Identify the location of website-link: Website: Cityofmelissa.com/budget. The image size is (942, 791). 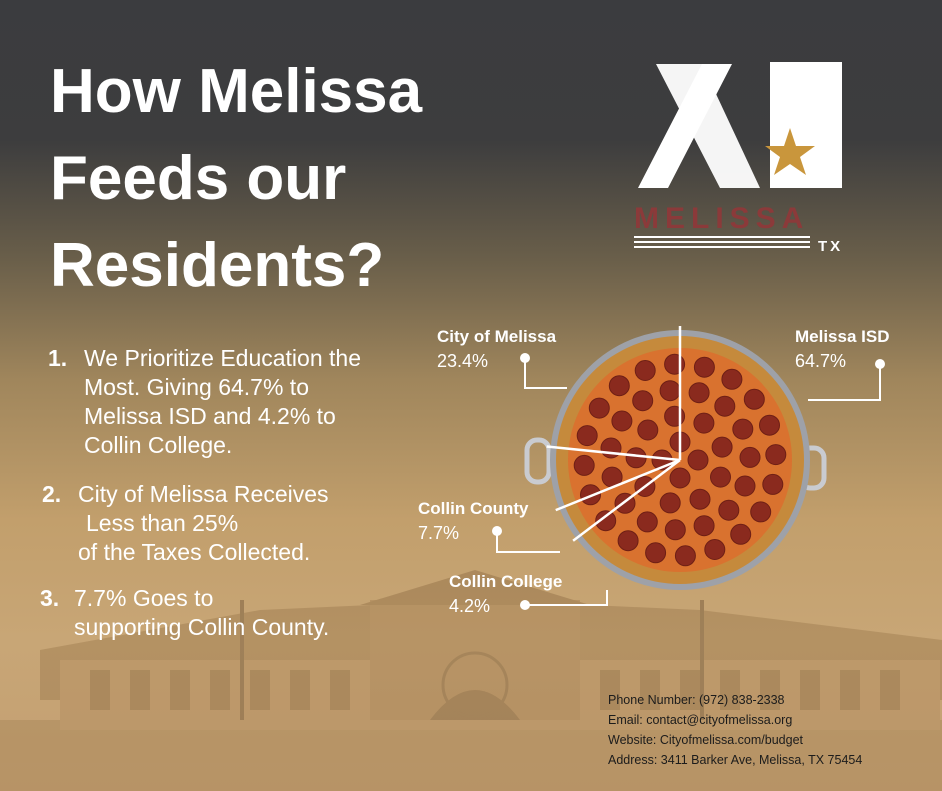
(705, 740).